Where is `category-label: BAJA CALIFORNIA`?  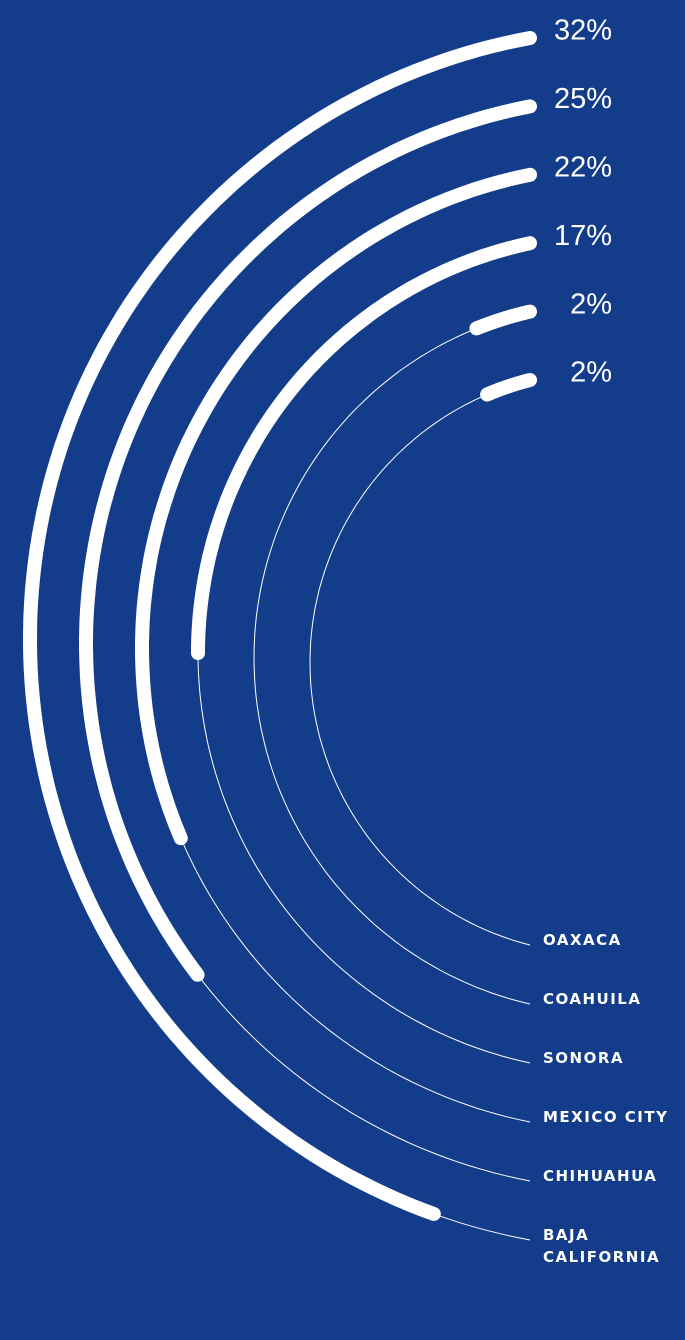
category-label: BAJA CALIFORNIA is located at coordinates (602, 1246).